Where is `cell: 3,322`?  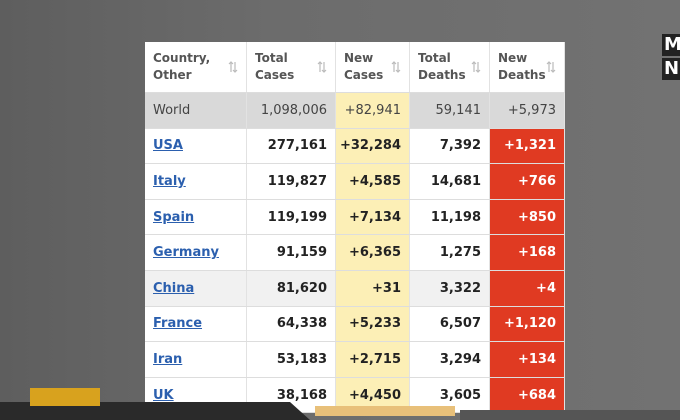
cell: 3,322 is located at coordinates (450, 288).